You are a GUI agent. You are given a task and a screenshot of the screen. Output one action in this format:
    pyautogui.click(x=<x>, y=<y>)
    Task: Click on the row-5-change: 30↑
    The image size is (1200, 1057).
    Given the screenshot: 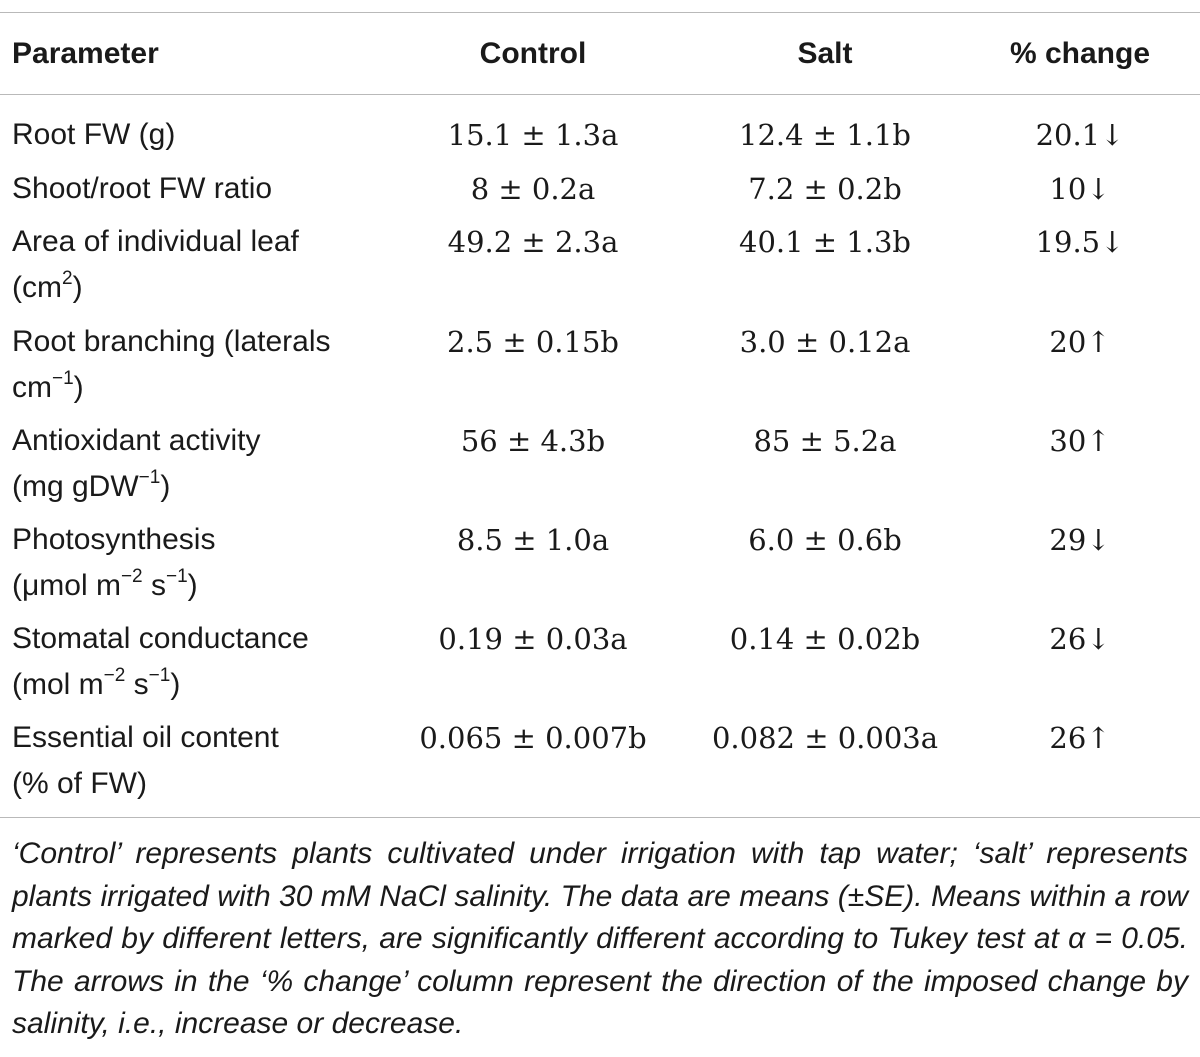 What is the action you would take?
    pyautogui.click(x=1080, y=441)
    